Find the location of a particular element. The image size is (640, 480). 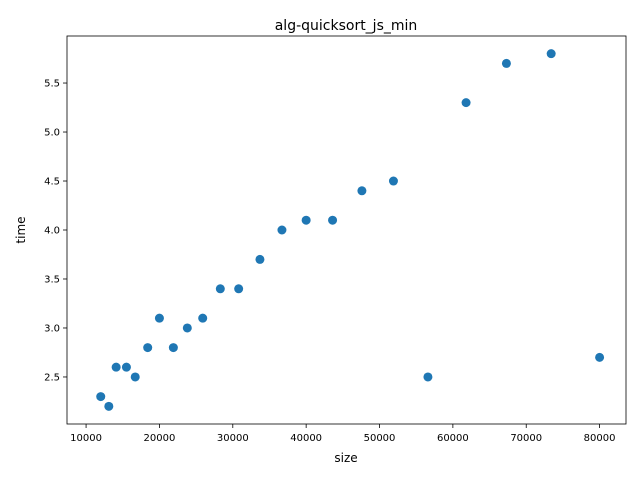

x-tick-label: 60000 is located at coordinates (453, 438).